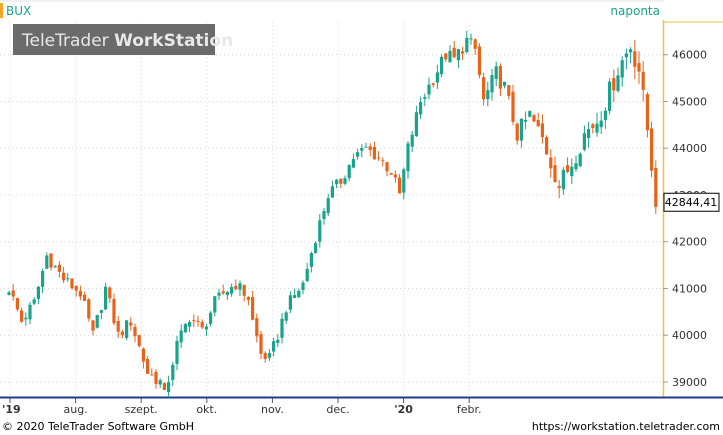 This screenshot has height=435, width=723. What do you see at coordinates (206, 409) in the screenshot?
I see `x-tick-label: okt.` at bounding box center [206, 409].